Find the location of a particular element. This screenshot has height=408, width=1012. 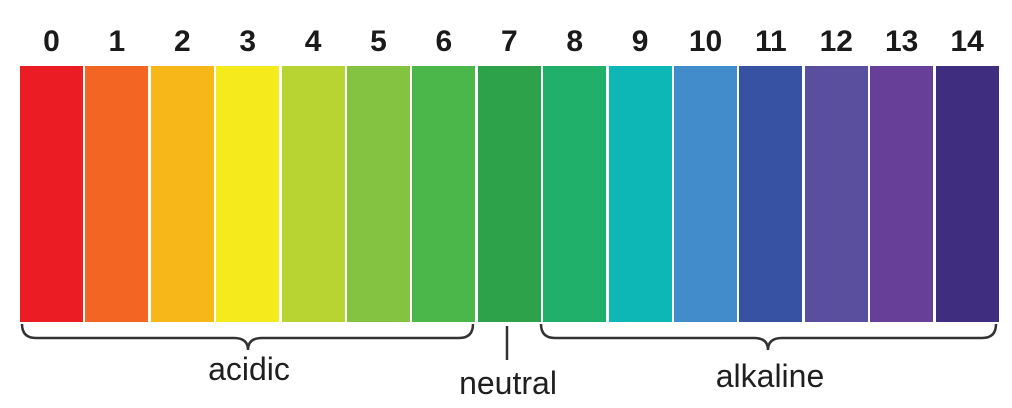

ph-value-4: 4 is located at coordinates (313, 41).